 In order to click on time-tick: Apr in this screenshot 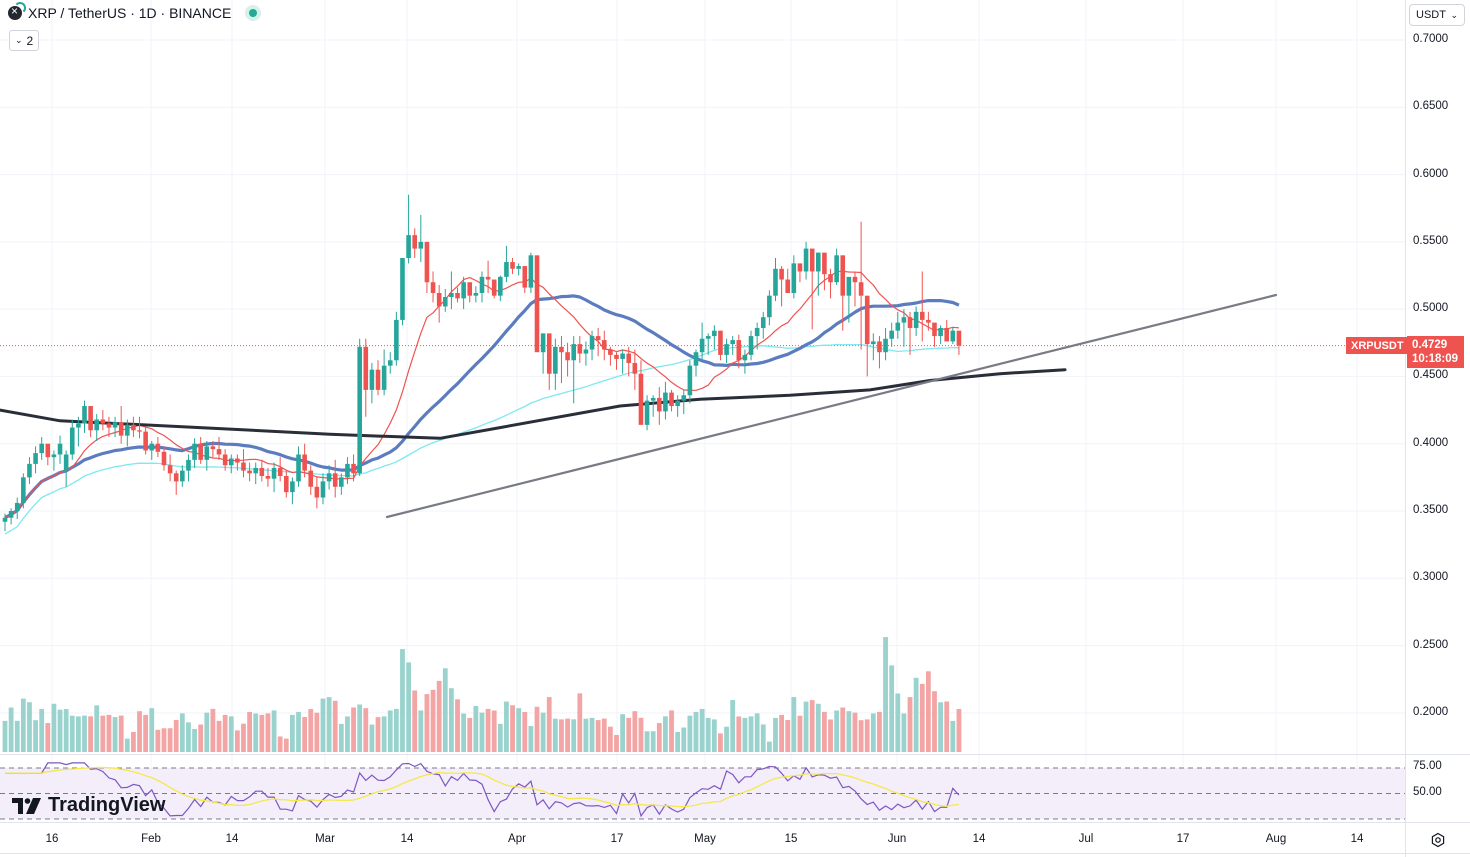, I will do `click(517, 839)`.